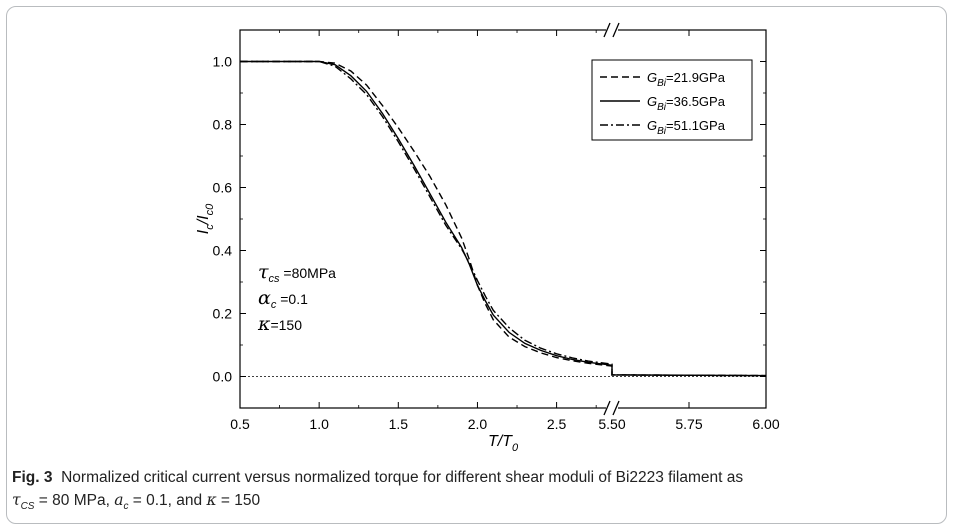 This screenshot has width=955, height=532. What do you see at coordinates (240, 424) in the screenshot?
I see `x-tick-label: 0.5` at bounding box center [240, 424].